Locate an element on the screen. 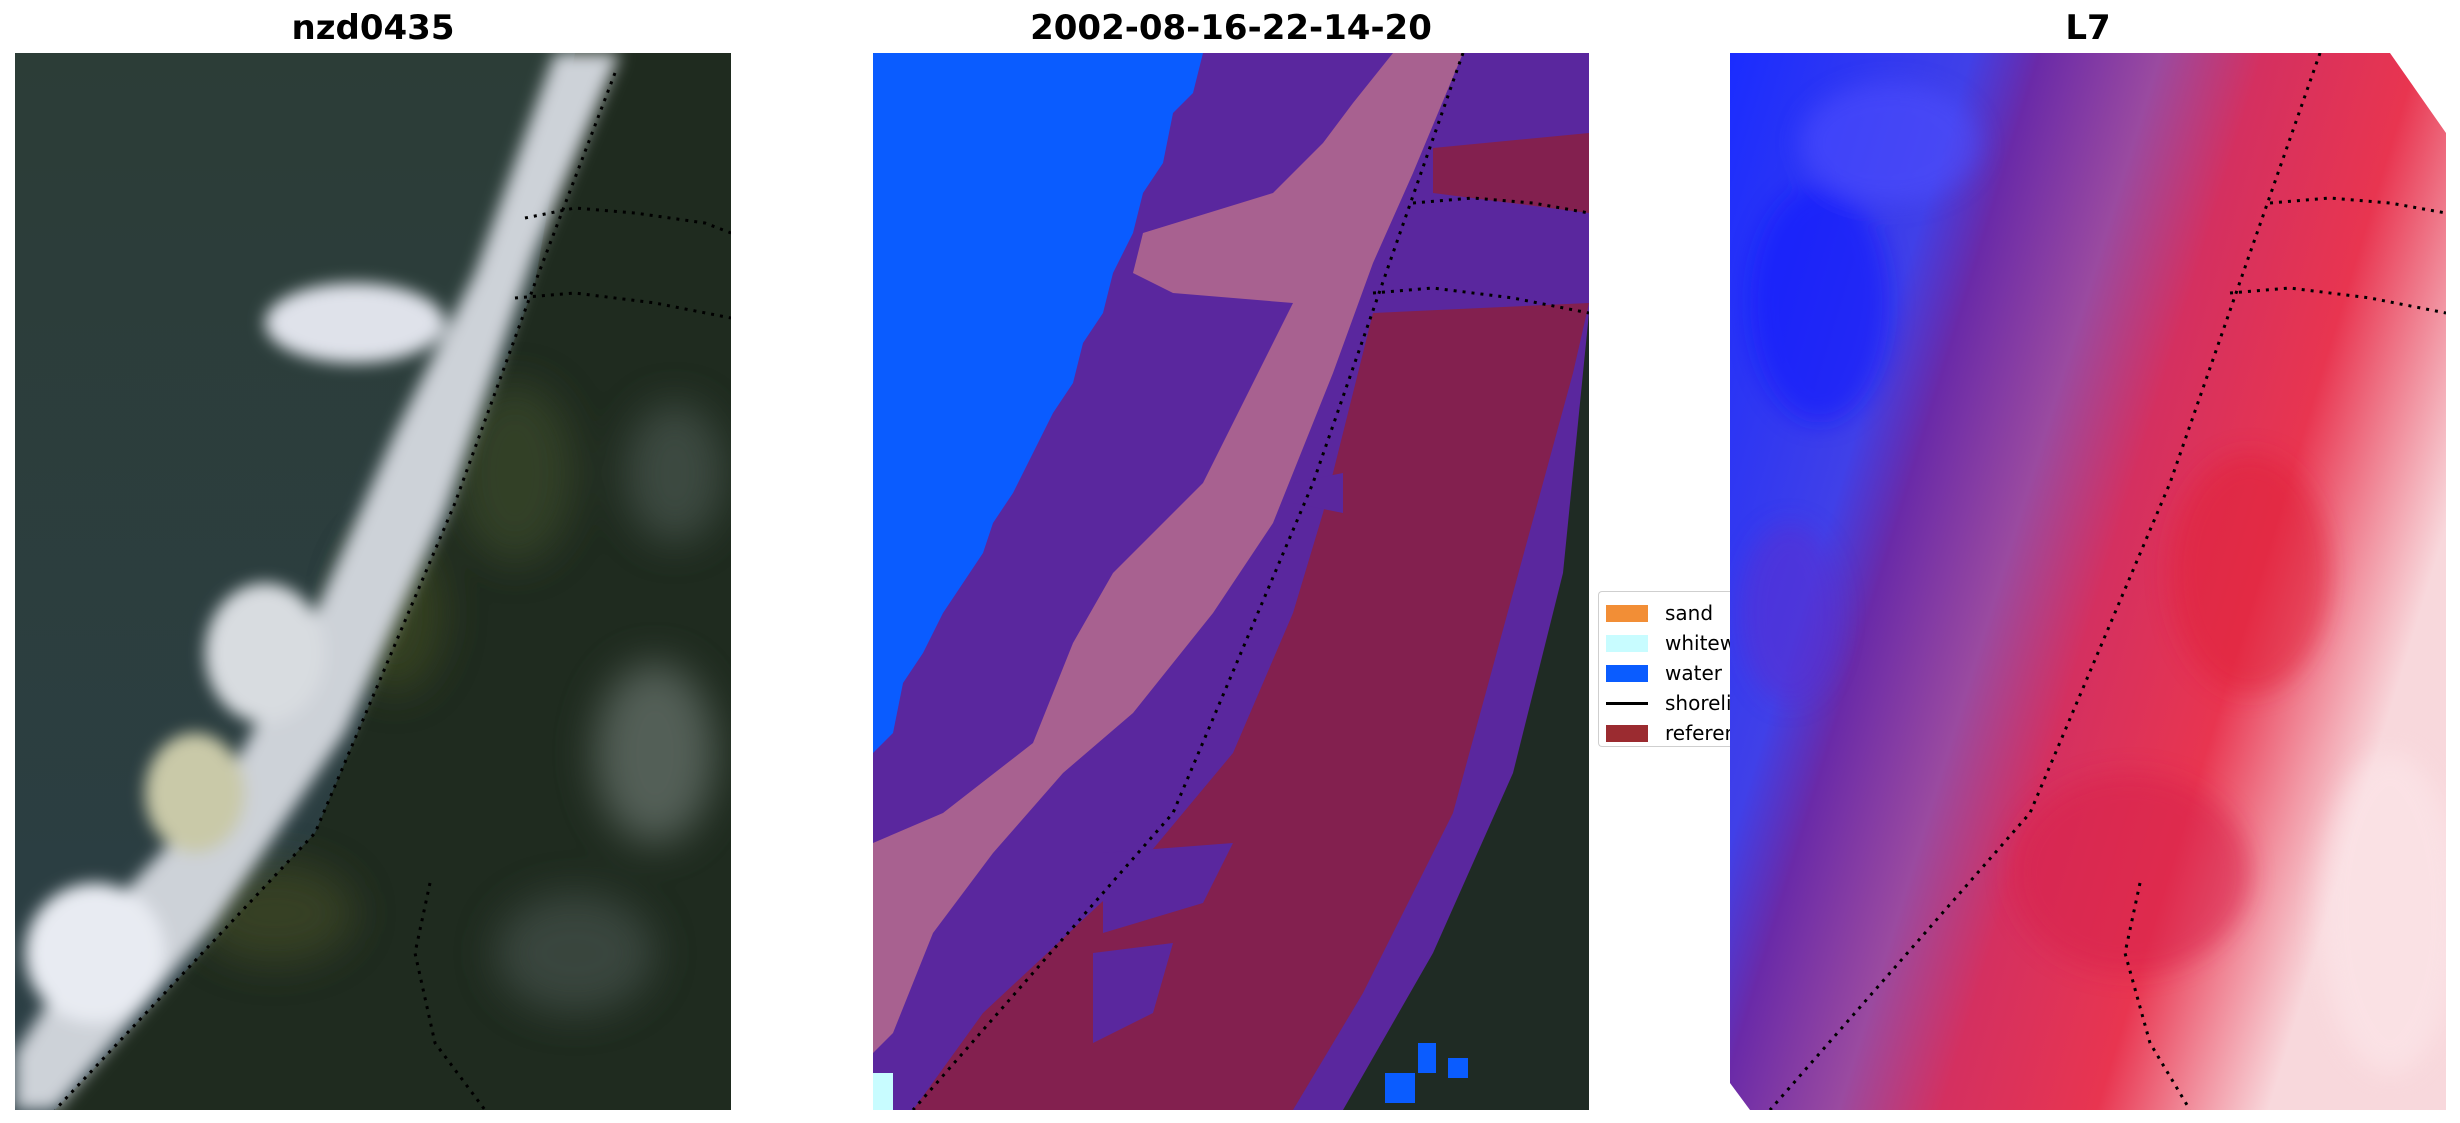  legend-label: reference is located at coordinates (1697, 733).